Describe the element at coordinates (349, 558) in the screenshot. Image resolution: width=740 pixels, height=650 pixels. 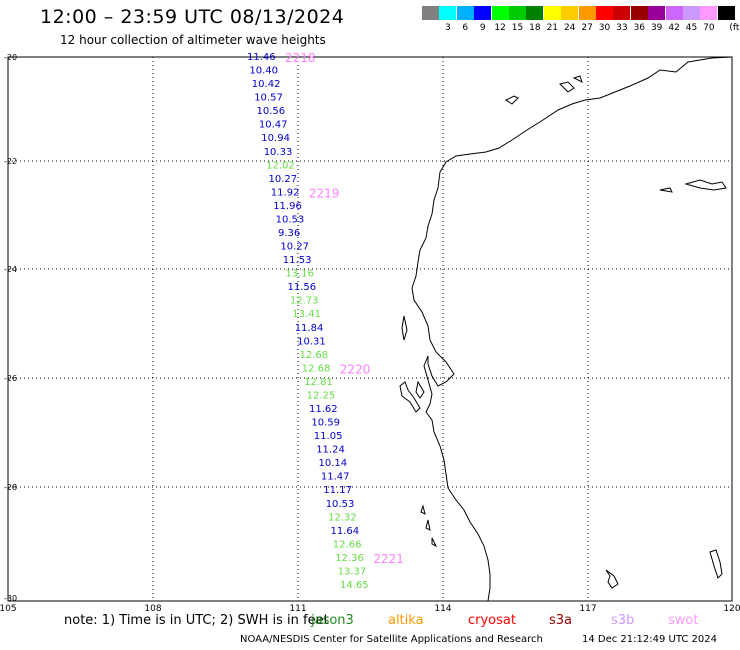
I see `wave-height-reading: 12.36` at that location.